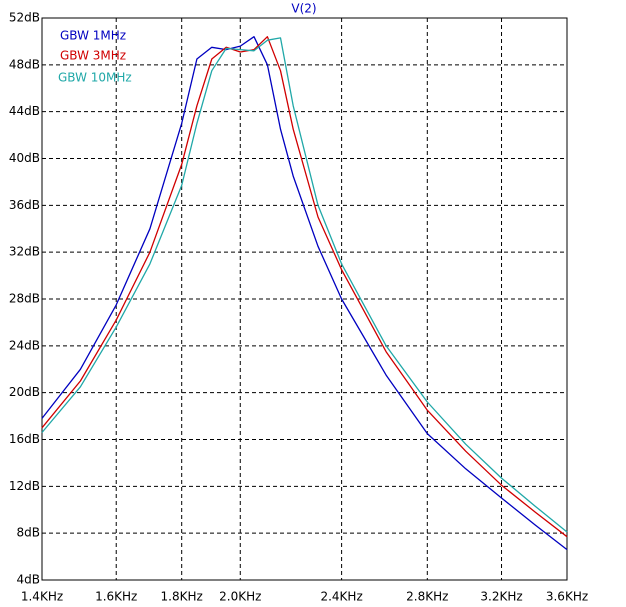 Image resolution: width=626 pixels, height=607 pixels. I want to click on x-tick-label: 2.0KHz, so click(240, 597).